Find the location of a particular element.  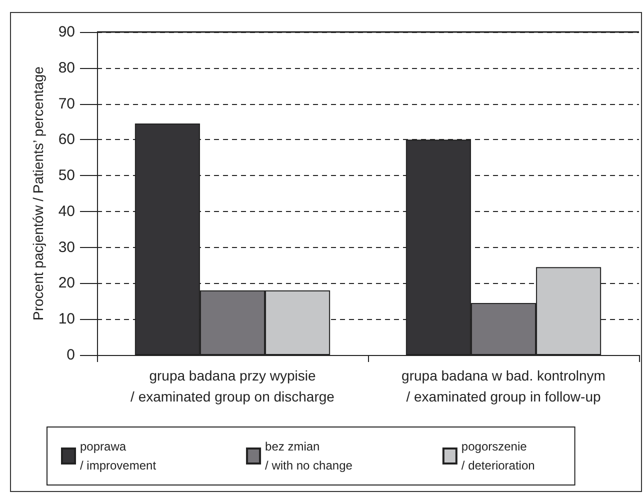

y-tick-label: 80 is located at coordinates (66, 67).